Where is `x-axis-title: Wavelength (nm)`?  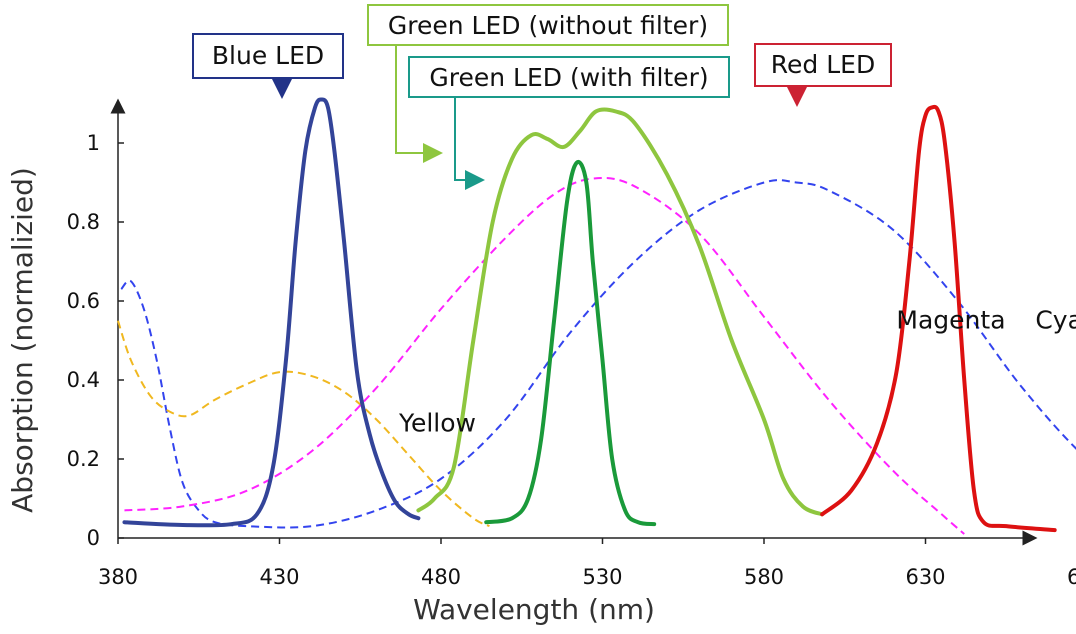 x-axis-title: Wavelength (nm) is located at coordinates (534, 609).